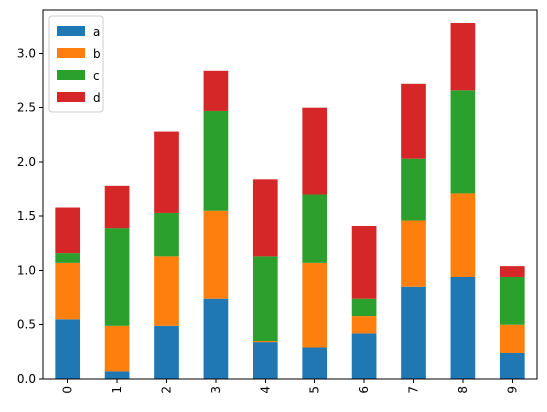 The height and width of the screenshot is (412, 547). Describe the element at coordinates (96, 76) in the screenshot. I see `legend-label-c: c` at that location.